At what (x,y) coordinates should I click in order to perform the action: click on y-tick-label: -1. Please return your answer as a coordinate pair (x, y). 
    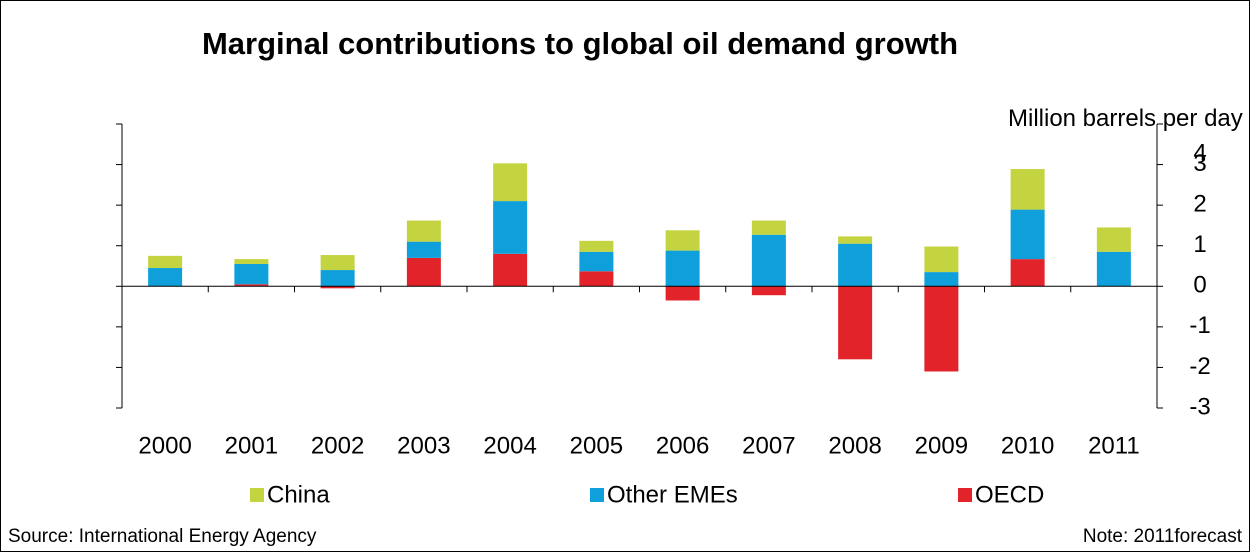
    Looking at the image, I should click on (1199, 325).